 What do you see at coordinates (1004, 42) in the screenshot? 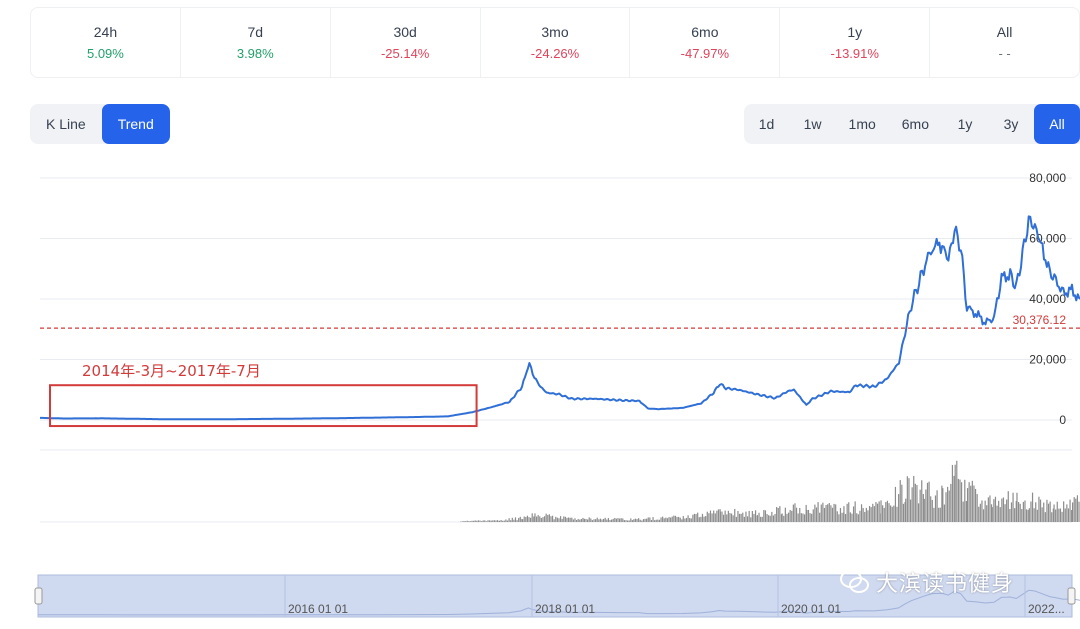
I see `stat-all: All - -` at bounding box center [1004, 42].